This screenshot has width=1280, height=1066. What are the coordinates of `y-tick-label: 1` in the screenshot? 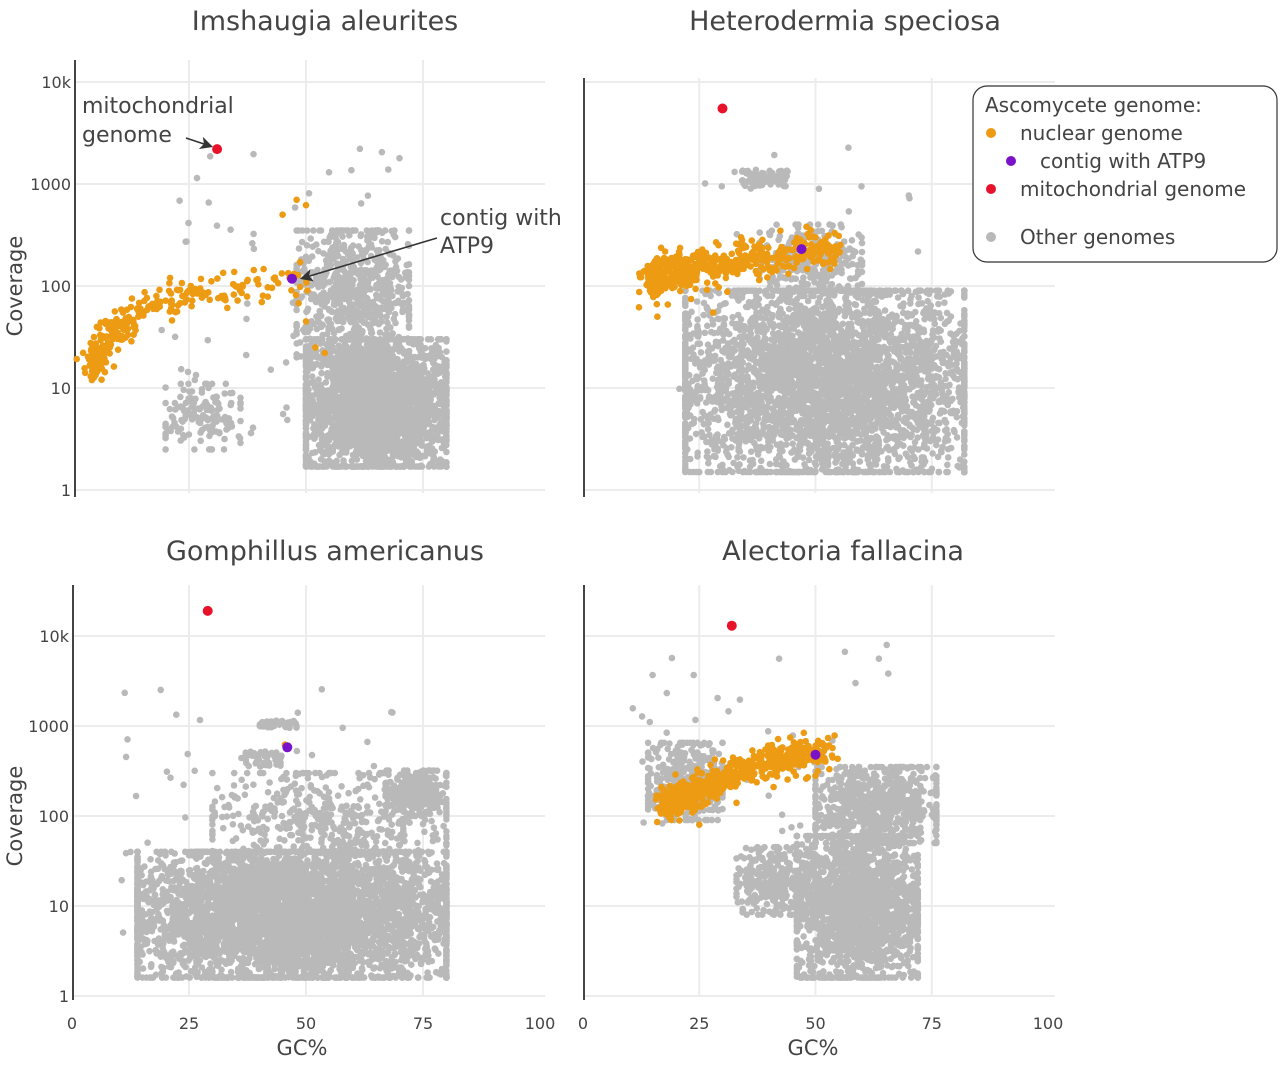 It's located at (66, 490).